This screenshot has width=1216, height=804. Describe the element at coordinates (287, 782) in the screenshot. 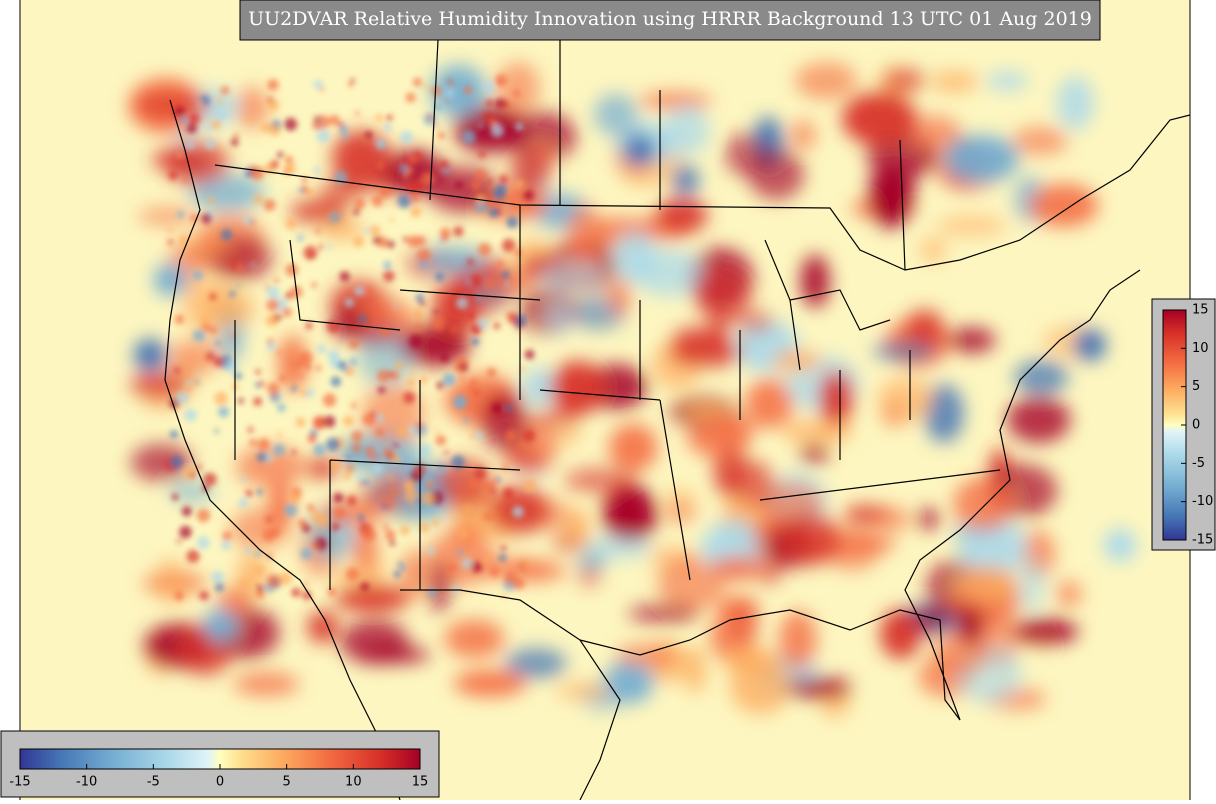

I see `colorbar-tick-label: 5` at that location.